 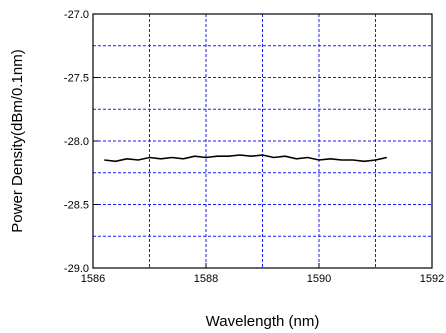 What do you see at coordinates (206, 279) in the screenshot?
I see `x-tick-label: 1588` at bounding box center [206, 279].